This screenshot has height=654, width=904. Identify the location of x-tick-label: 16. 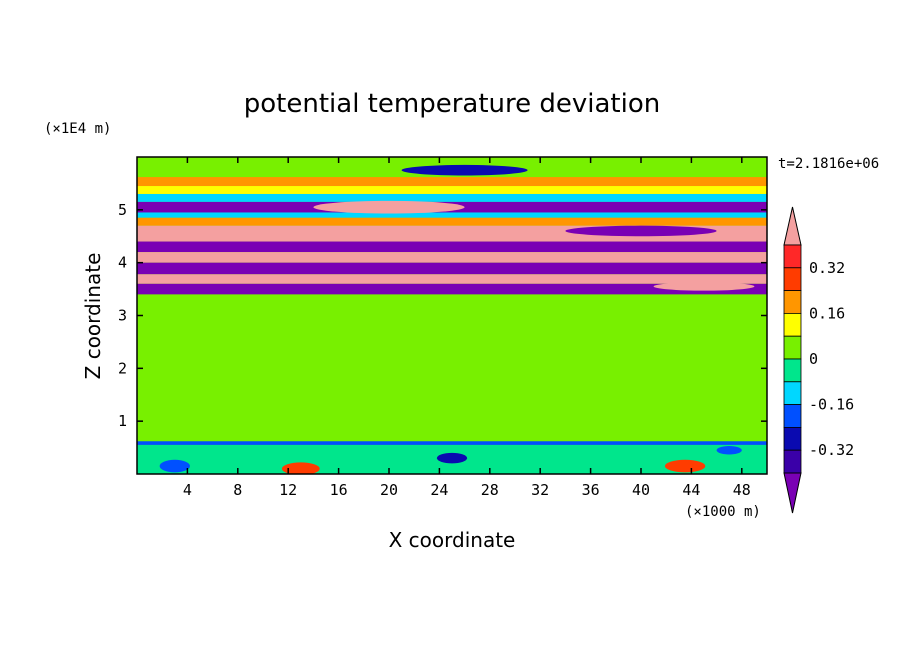
(339, 490).